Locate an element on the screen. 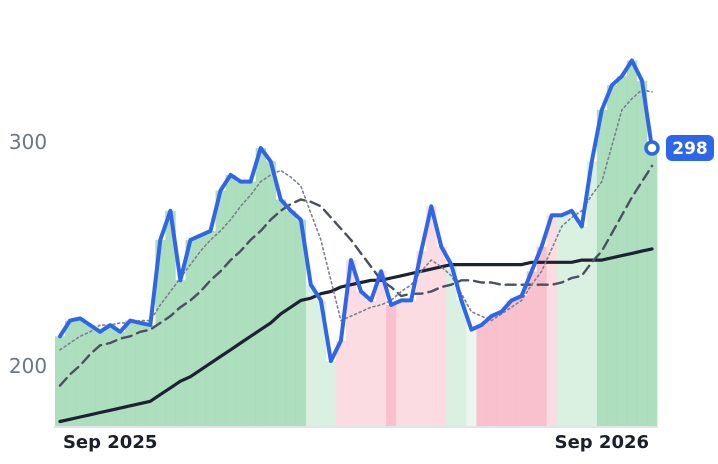  last-value-pill is located at coordinates (690, 147).